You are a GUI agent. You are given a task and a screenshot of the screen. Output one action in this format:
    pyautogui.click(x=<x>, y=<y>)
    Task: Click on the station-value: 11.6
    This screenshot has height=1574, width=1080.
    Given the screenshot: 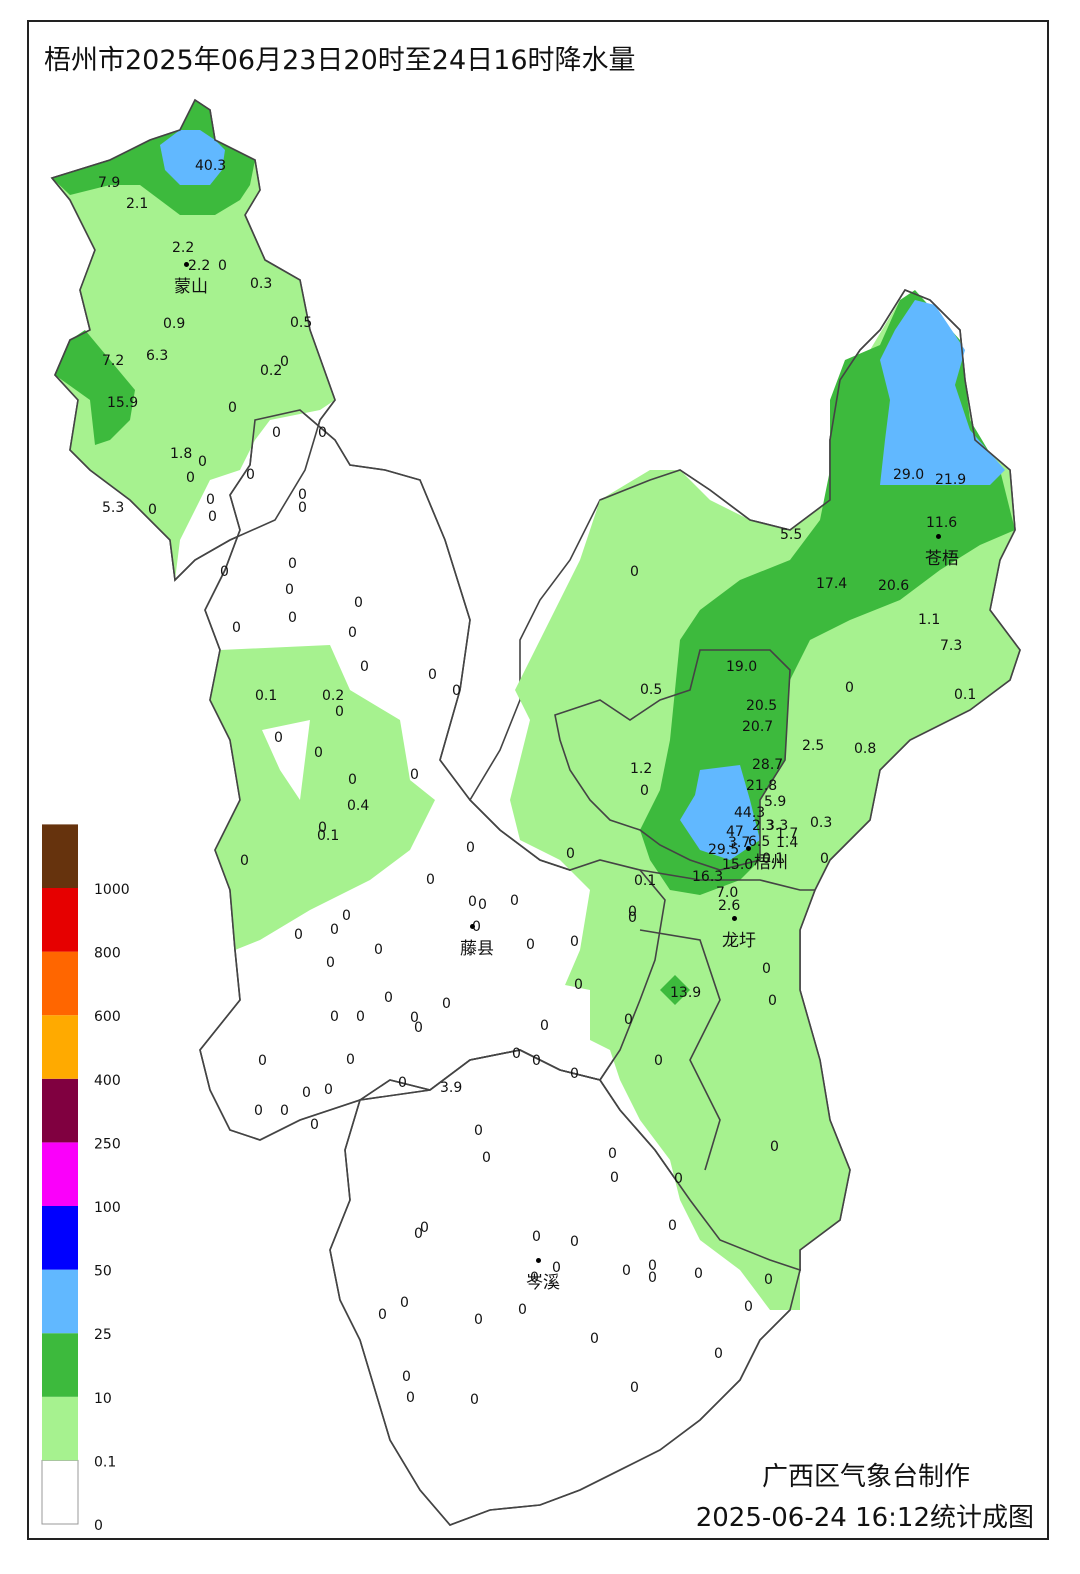 What is the action you would take?
    pyautogui.click(x=942, y=523)
    